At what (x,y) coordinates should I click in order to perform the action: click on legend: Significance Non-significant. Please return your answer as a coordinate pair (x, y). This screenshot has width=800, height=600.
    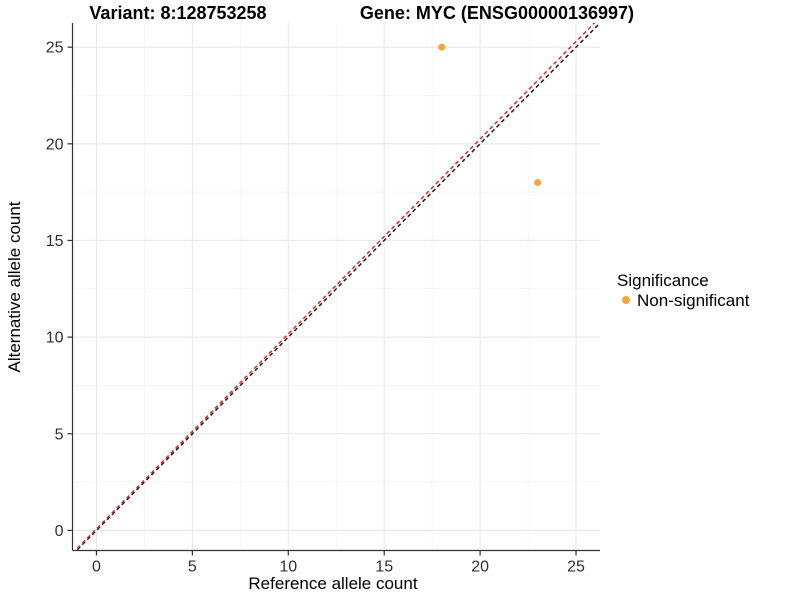
    Looking at the image, I should click on (683, 290).